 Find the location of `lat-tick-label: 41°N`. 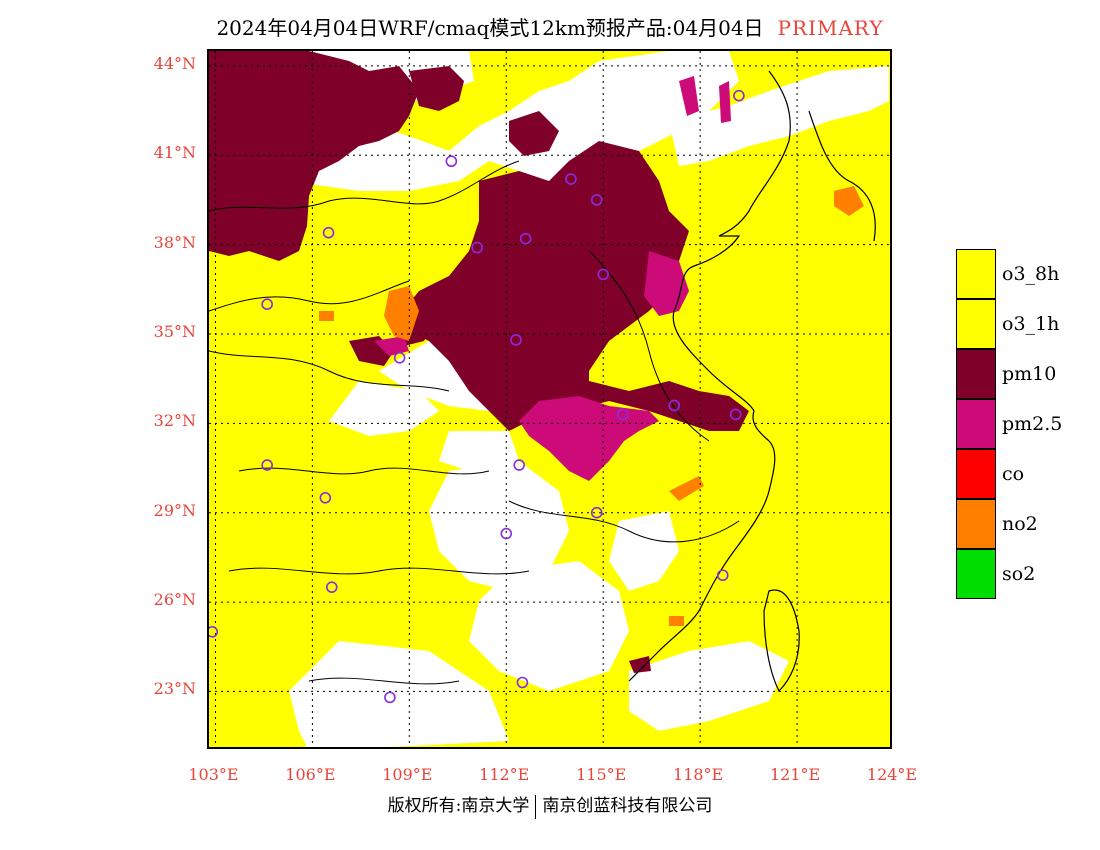

lat-tick-label: 41°N is located at coordinates (174, 153).